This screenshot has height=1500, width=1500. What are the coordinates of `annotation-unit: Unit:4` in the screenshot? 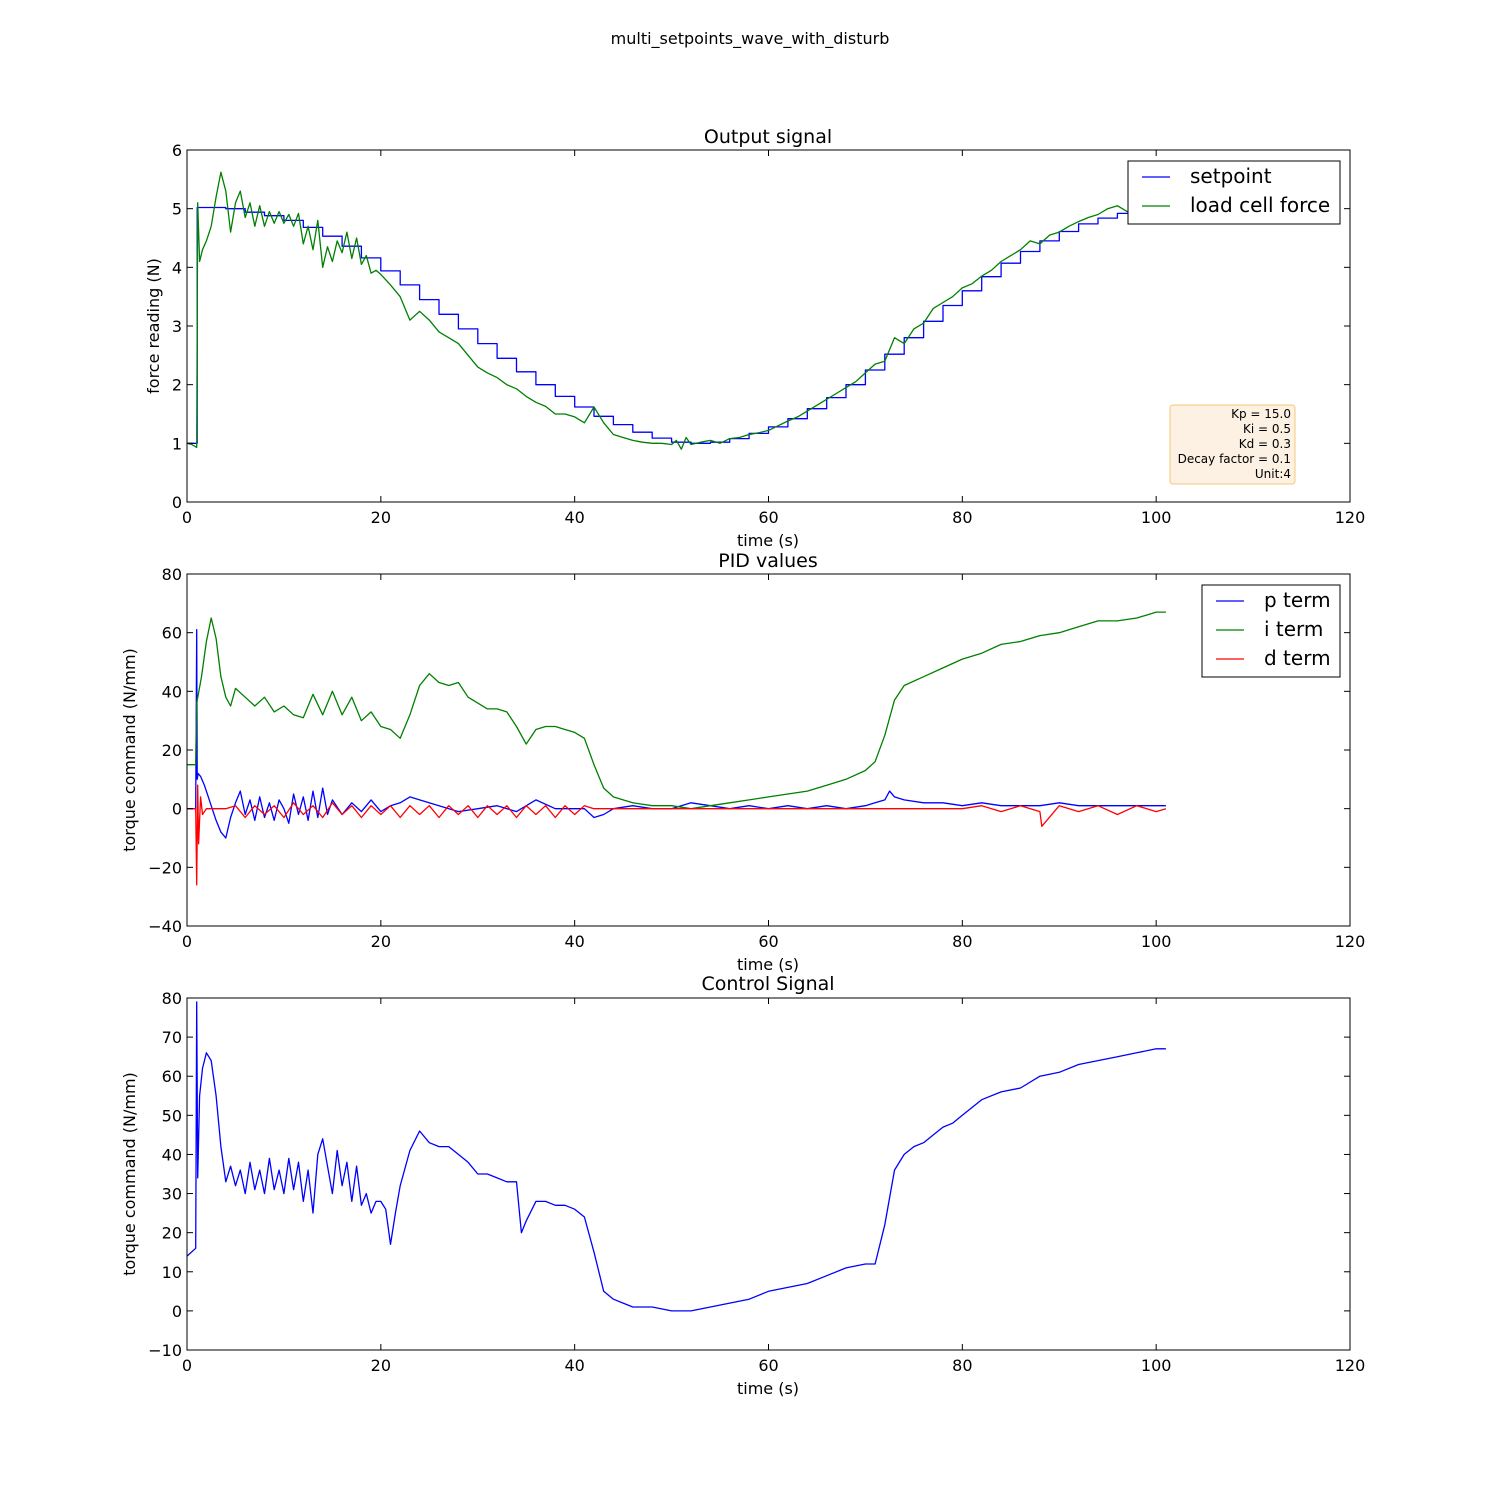 It's located at (1273, 474).